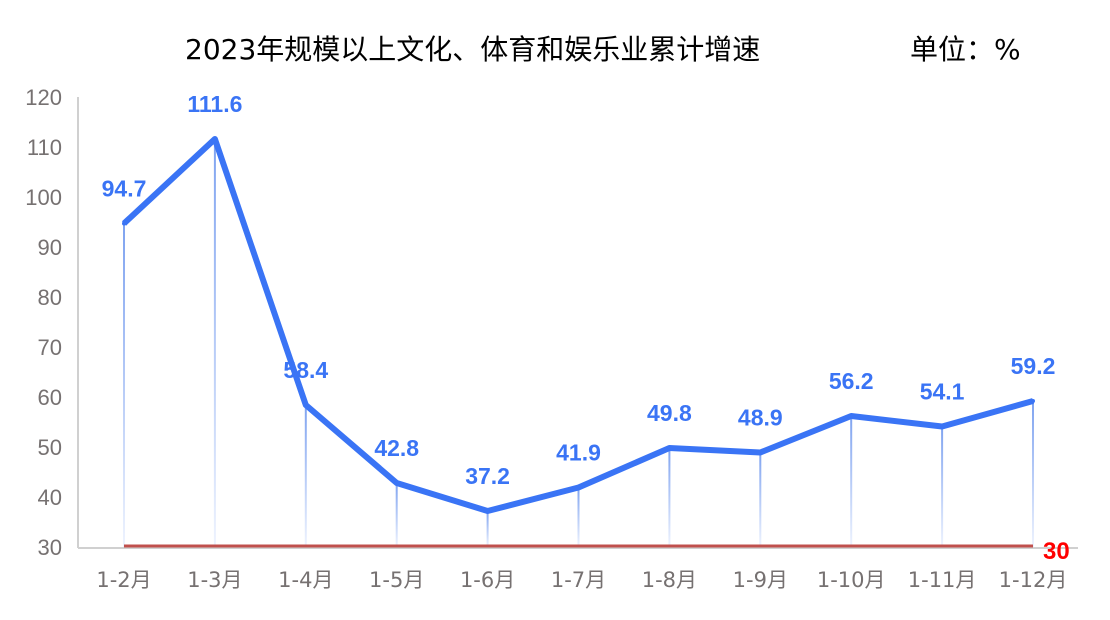 The width and height of the screenshot is (1110, 620). What do you see at coordinates (760, 418) in the screenshot?
I see `data-label: 48.9` at bounding box center [760, 418].